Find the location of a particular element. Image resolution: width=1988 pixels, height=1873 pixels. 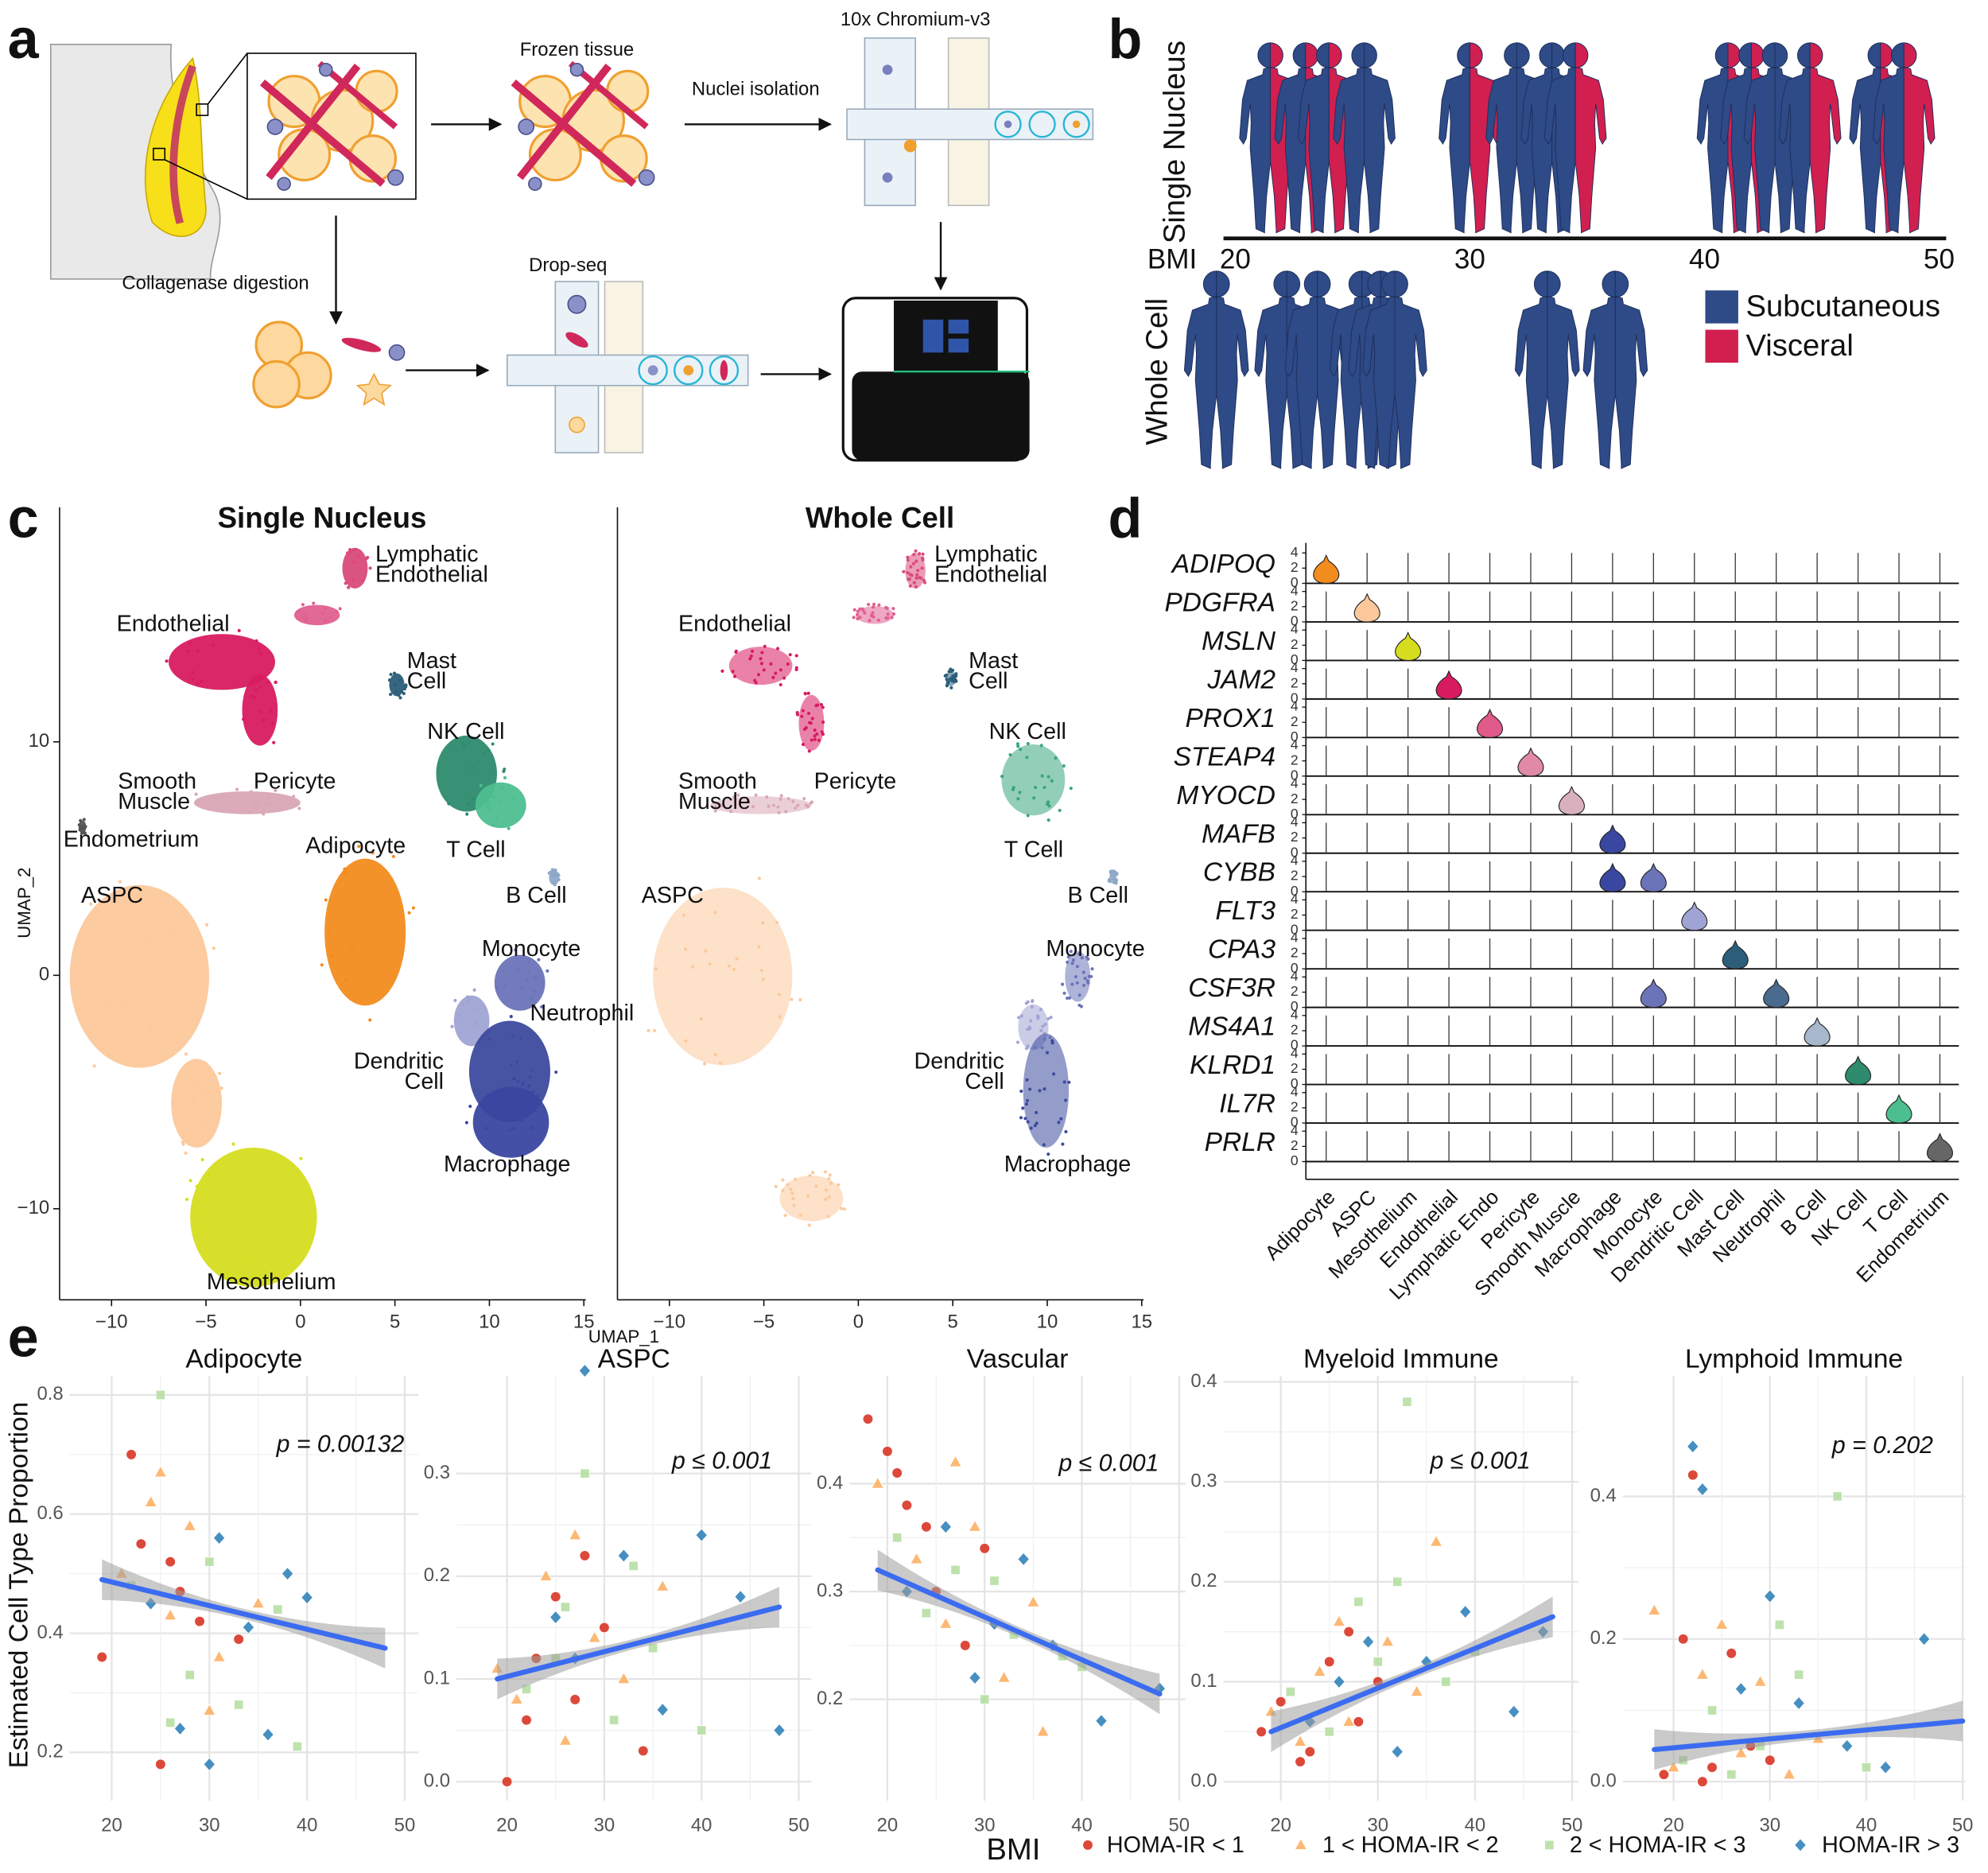

y-tick-label: 0.4 is located at coordinates (50, 1633).